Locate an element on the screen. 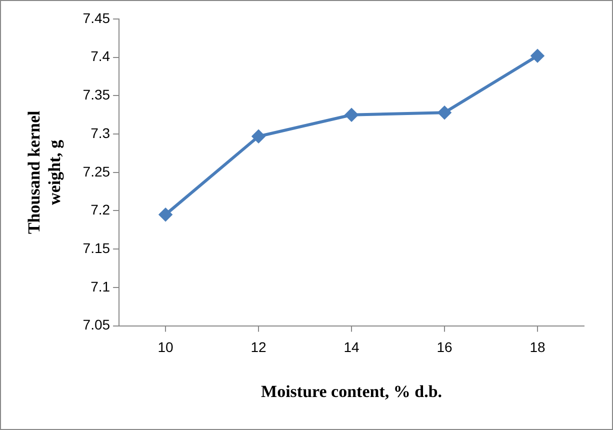 This screenshot has height=430, width=613. y-tick-label: 7.45 is located at coordinates (96, 18).